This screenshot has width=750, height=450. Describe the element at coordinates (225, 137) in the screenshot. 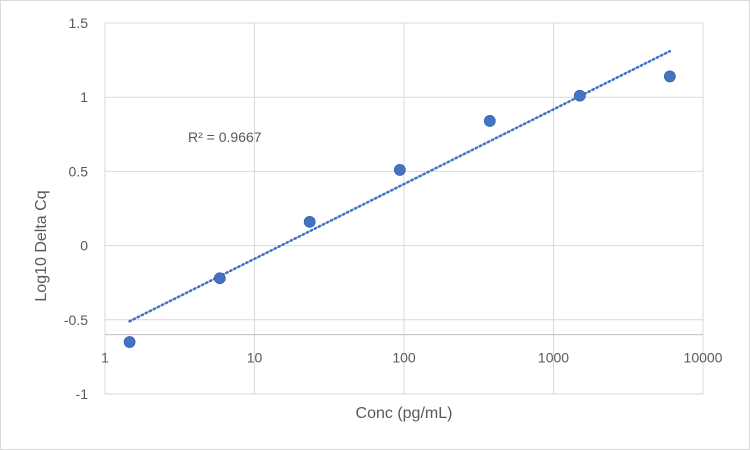

I see `r-squared-label: R² = 0.9667` at that location.